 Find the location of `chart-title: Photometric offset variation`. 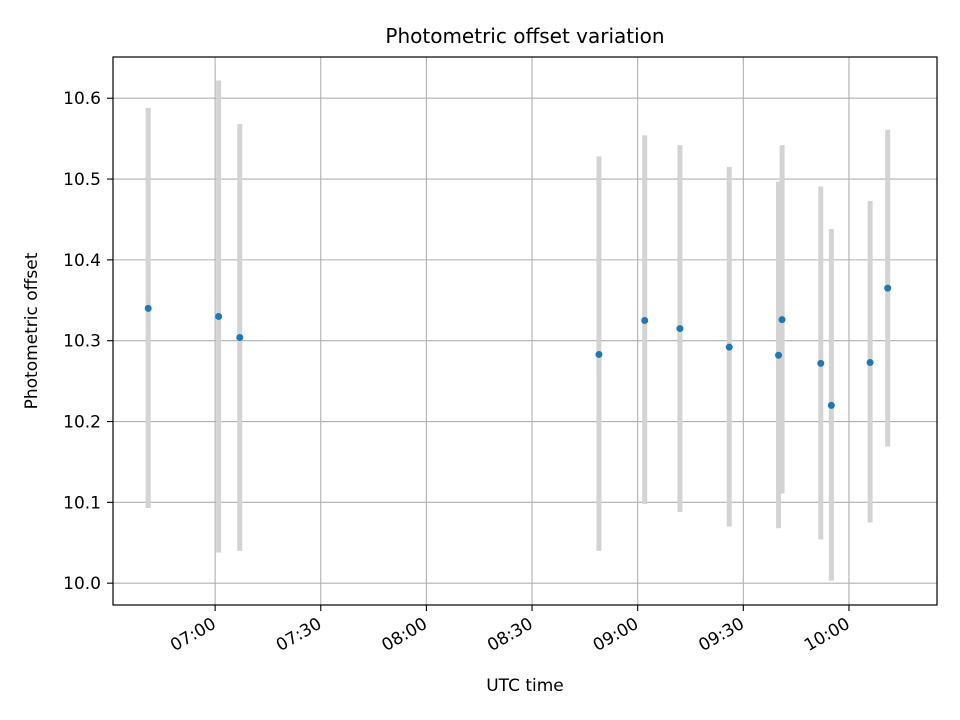

chart-title: Photometric offset variation is located at coordinates (524, 36).